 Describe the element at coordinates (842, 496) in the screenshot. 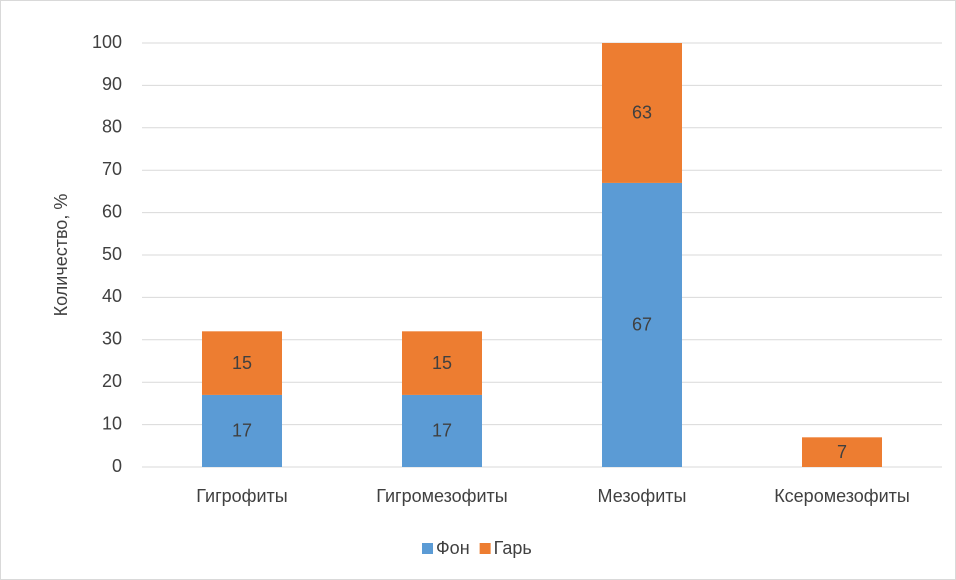

I see `x-tick-label: Ксеромезофиты` at that location.